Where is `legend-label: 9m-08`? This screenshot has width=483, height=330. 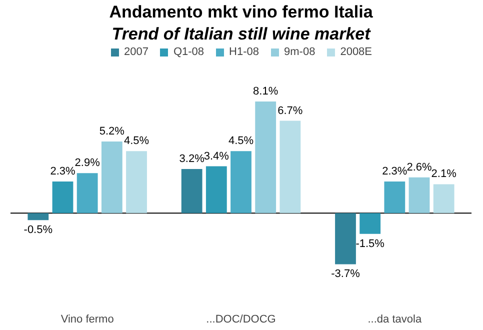 legend-label: 9m-08 is located at coordinates (300, 52).